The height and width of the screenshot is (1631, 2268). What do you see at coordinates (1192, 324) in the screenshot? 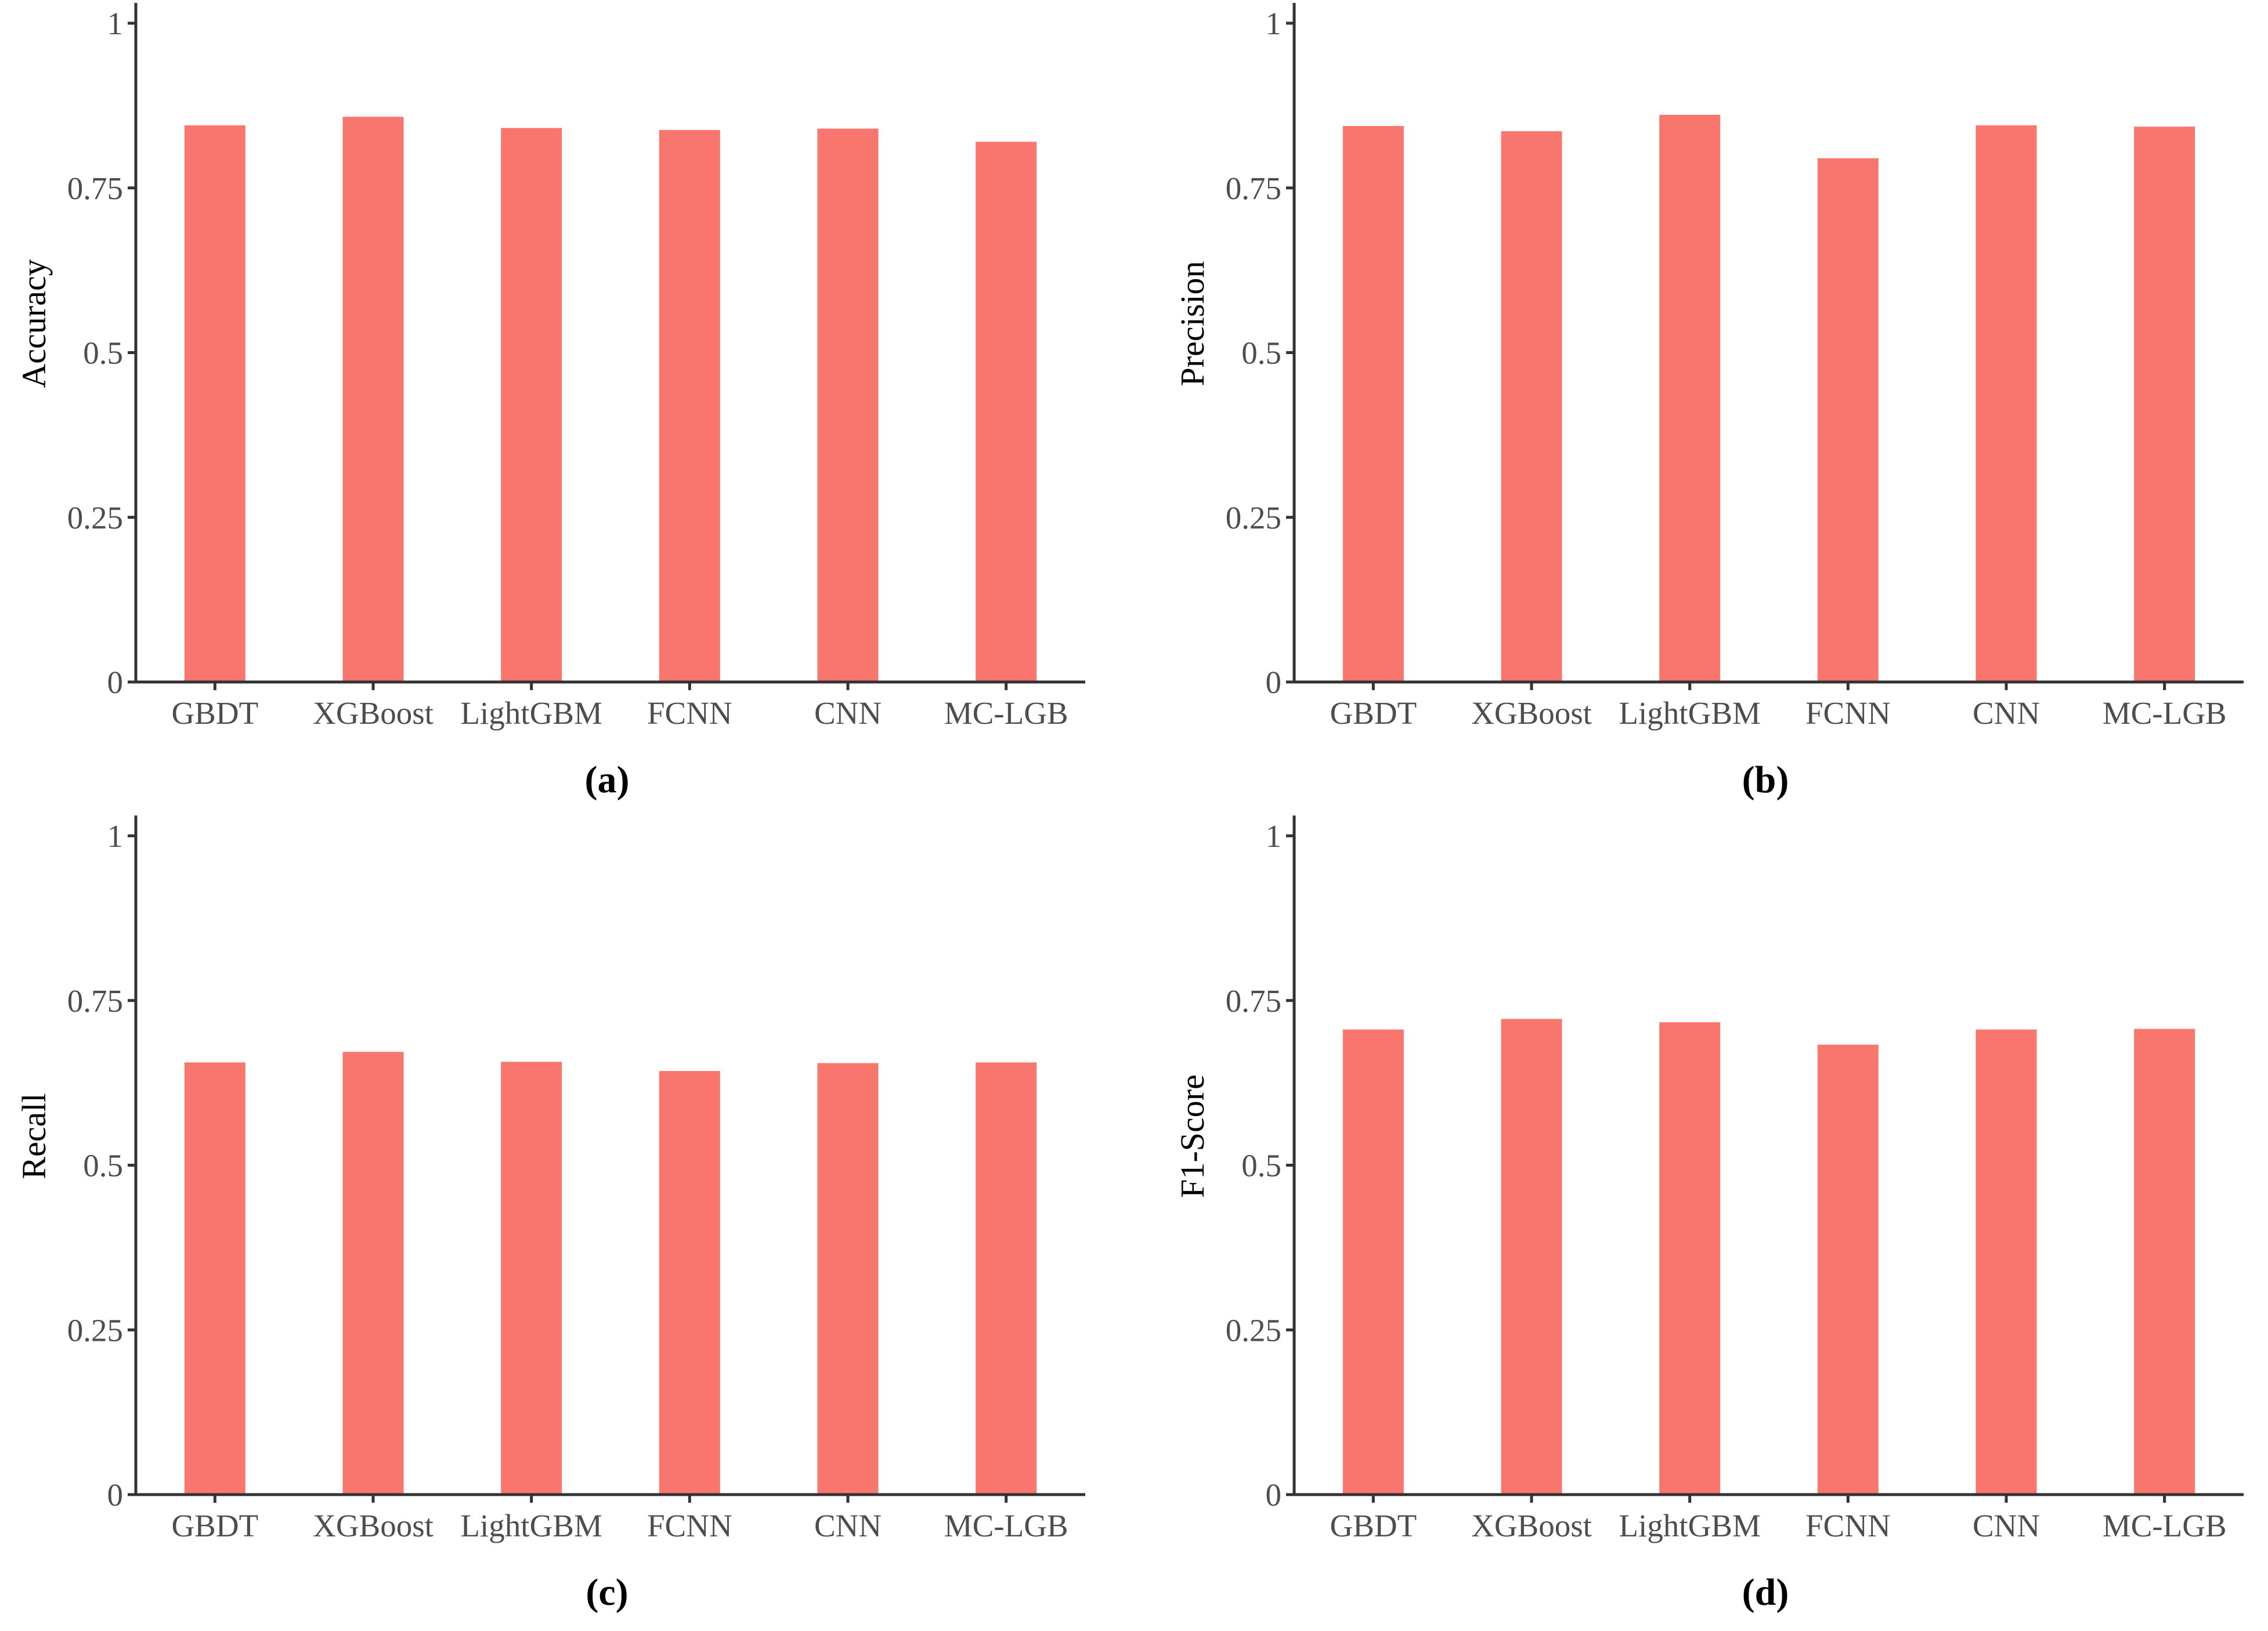
I see `y-axis-title: Precision` at bounding box center [1192, 324].